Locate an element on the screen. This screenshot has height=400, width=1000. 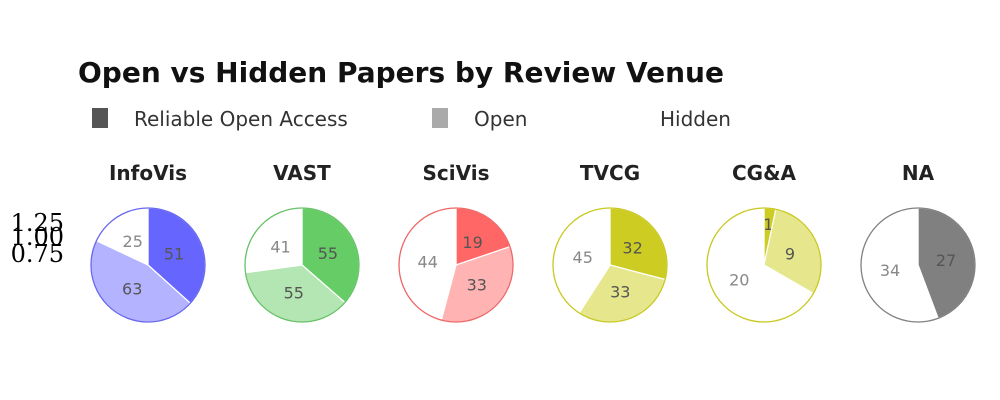
pie-vast: VAST 55 55 41 is located at coordinates (302, 242).